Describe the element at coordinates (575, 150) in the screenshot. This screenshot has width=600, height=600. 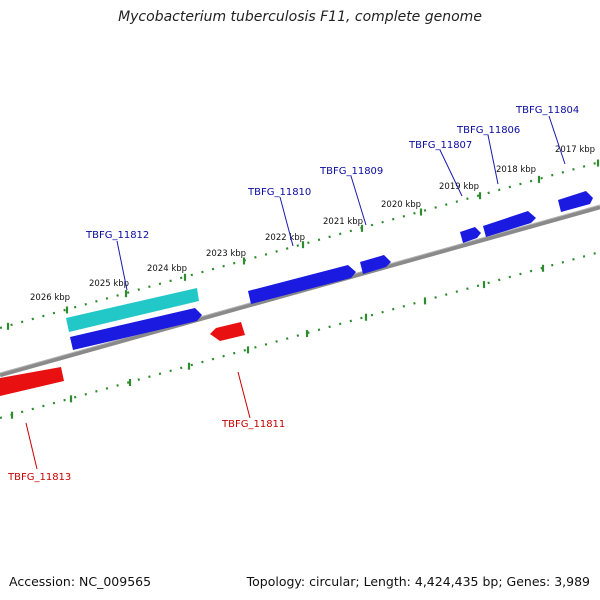
I see `kbp-label: 2017 kbp` at that location.